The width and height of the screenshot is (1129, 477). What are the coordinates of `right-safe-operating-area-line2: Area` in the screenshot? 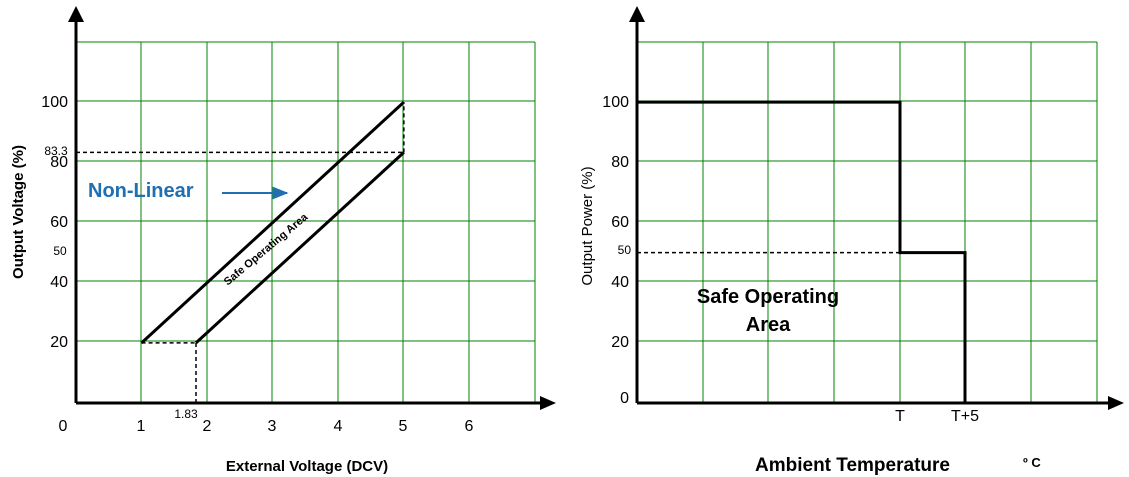 It's located at (768, 325).